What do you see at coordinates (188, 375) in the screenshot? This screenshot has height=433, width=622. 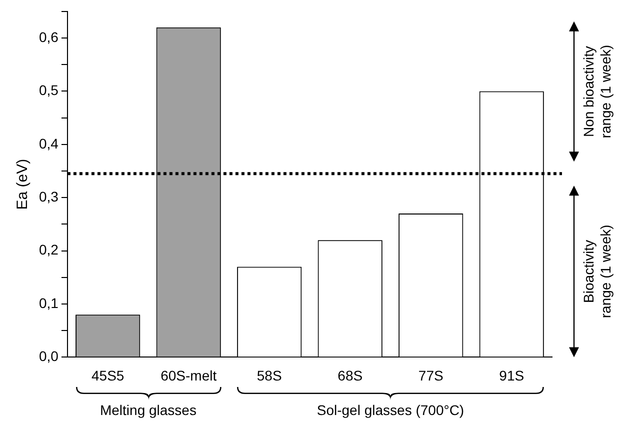 I see `x-tick-label: 60S-melt` at bounding box center [188, 375].